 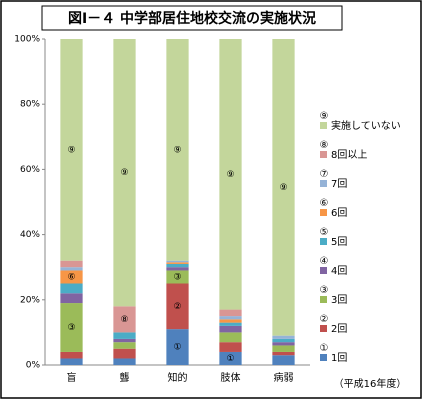 What do you see at coordinates (324, 290) in the screenshot?
I see `legend-number: ③` at bounding box center [324, 290].